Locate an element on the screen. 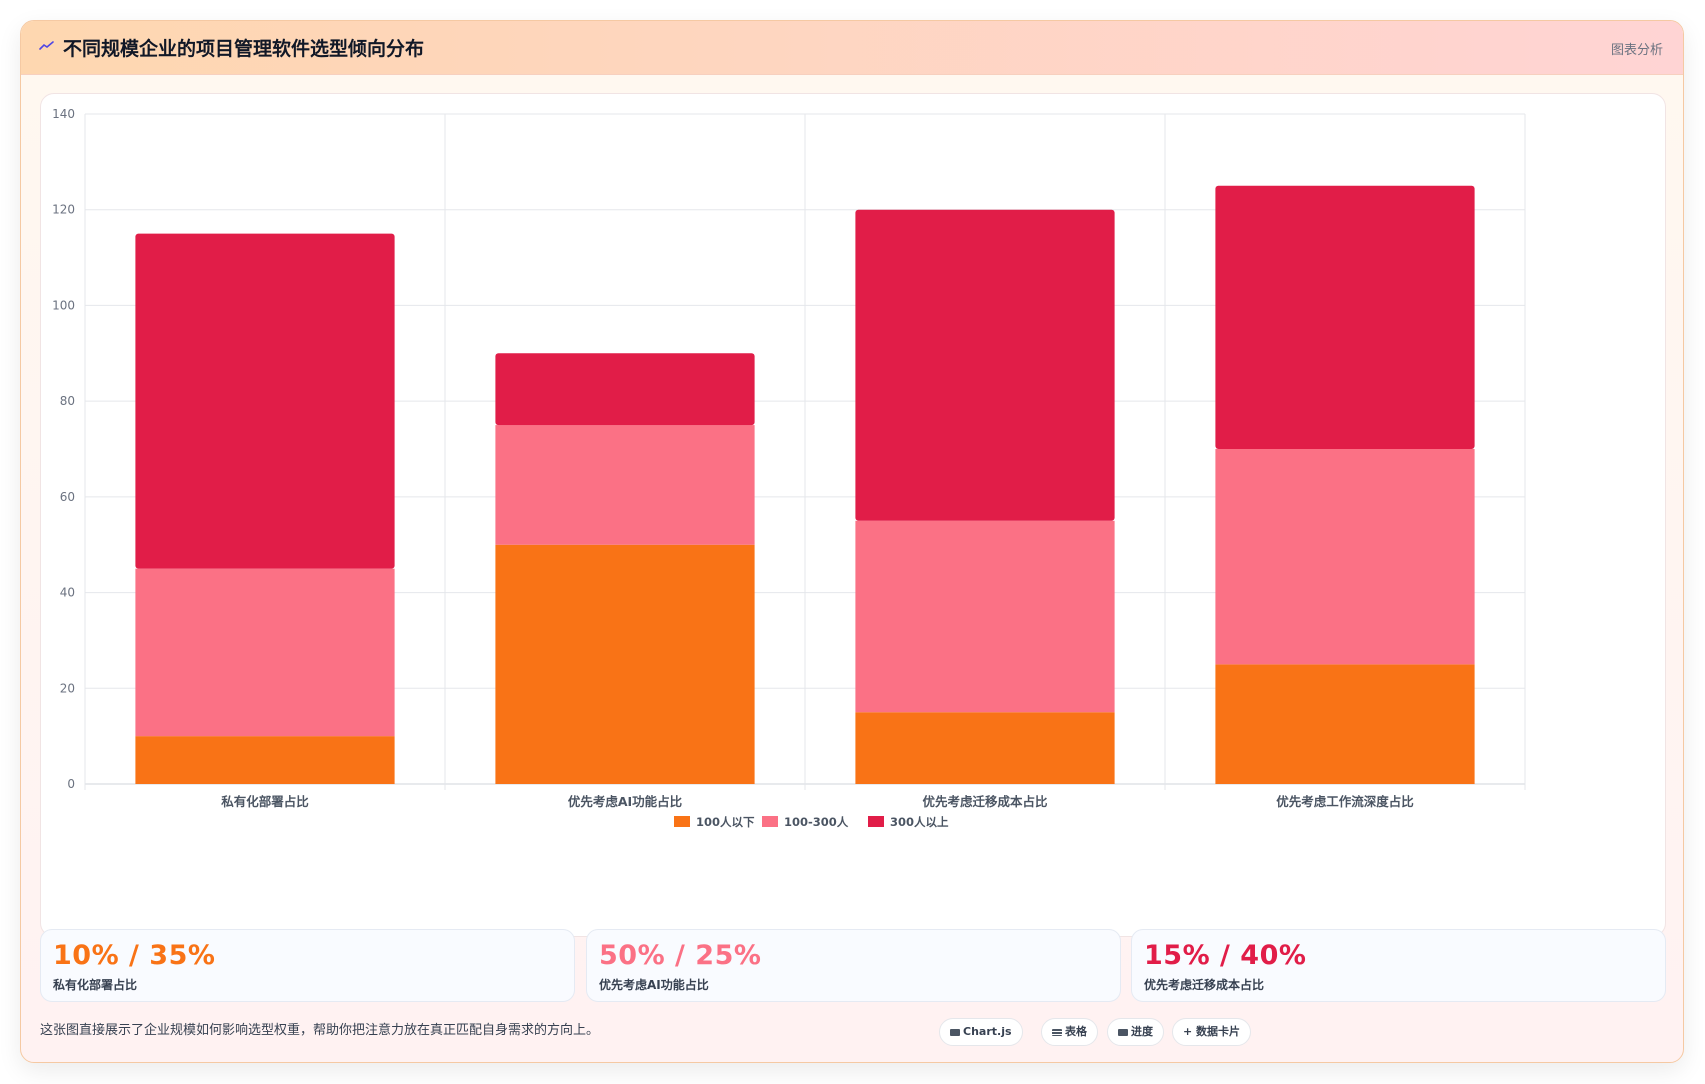  trend-icon is located at coordinates (46, 45).